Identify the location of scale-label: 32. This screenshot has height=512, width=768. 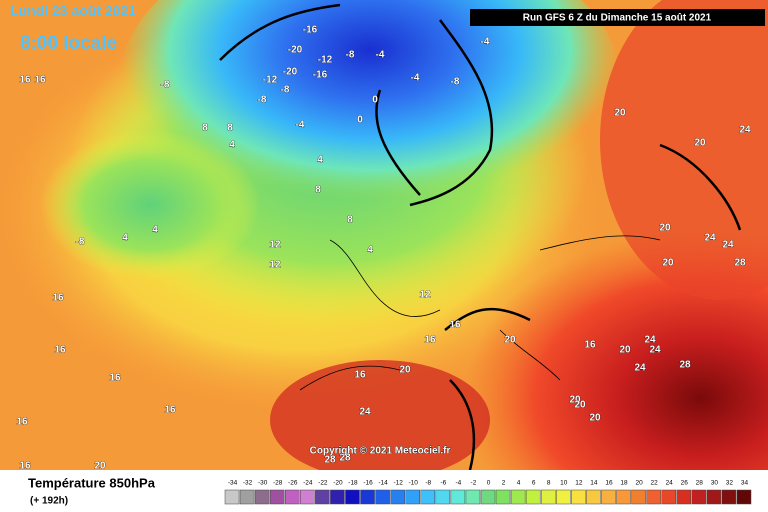
(730, 483).